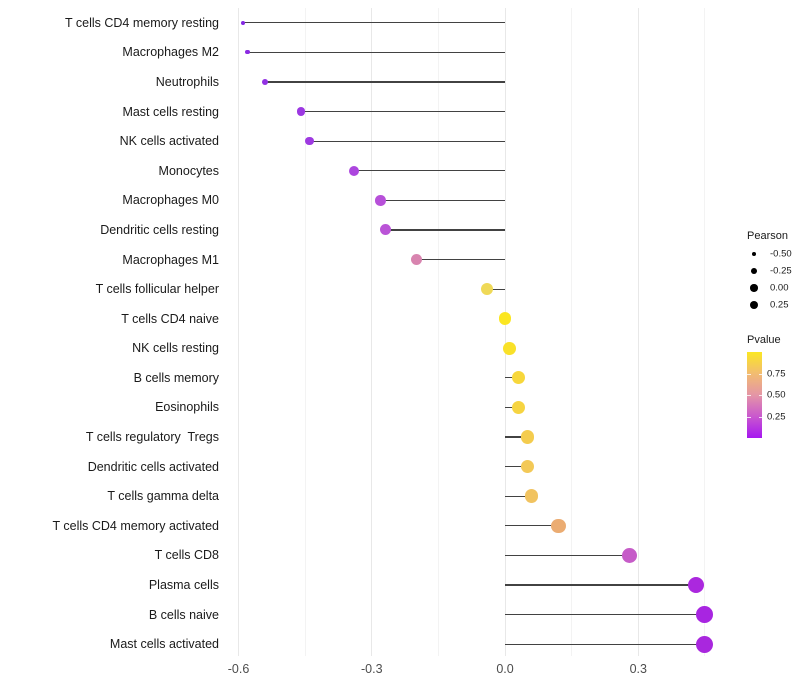  Describe the element at coordinates (781, 271) in the screenshot. I see `size-legend-label: -0.25` at that location.